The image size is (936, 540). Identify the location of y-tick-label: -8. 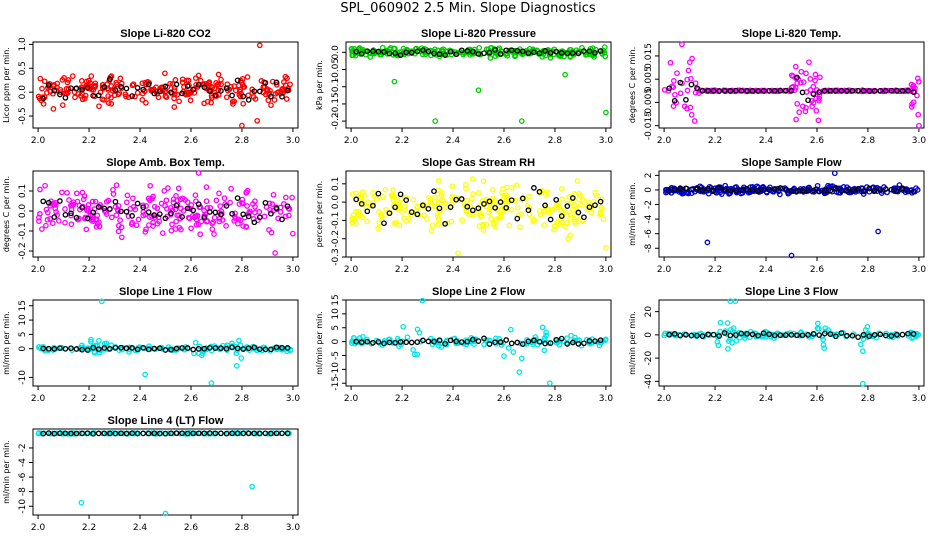
(649, 247).